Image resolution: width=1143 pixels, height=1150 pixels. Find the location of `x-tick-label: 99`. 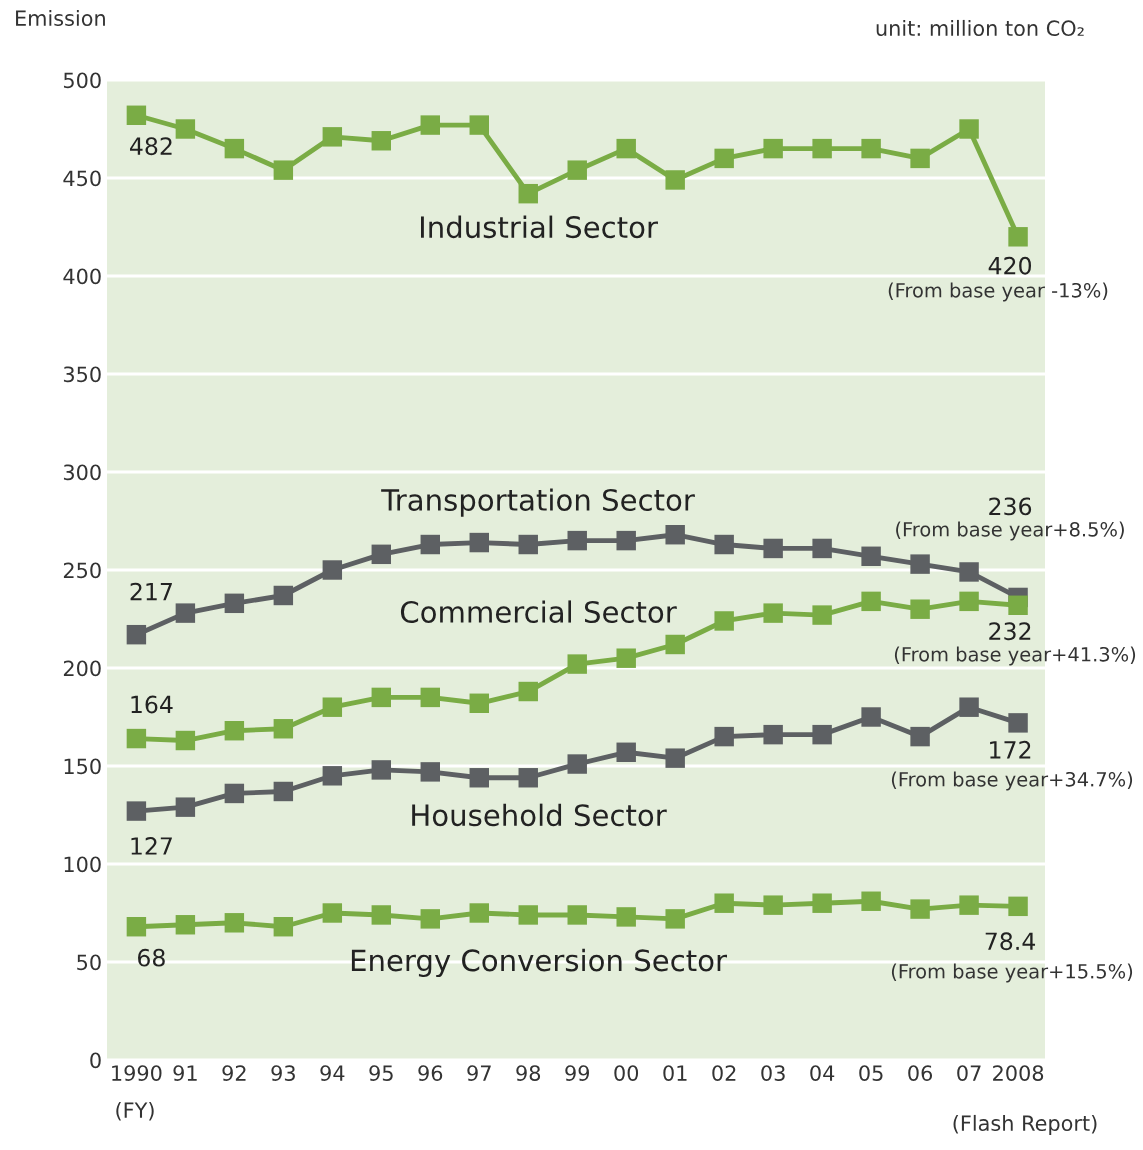

x-tick-label: 99 is located at coordinates (577, 1073).